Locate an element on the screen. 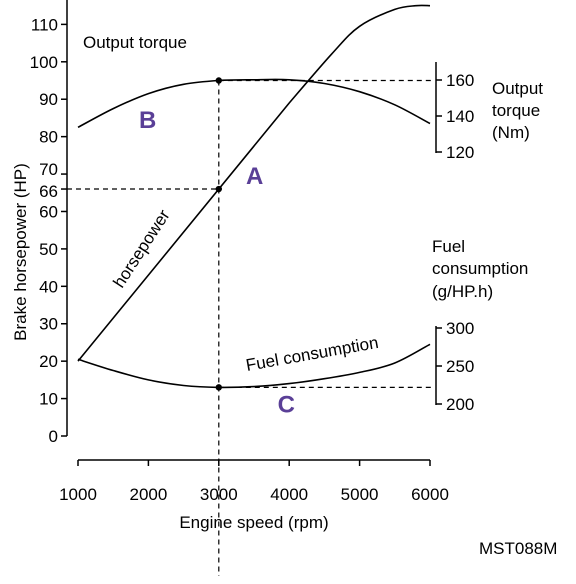 This screenshot has width=576, height=584. torque-tick-label: 140 is located at coordinates (460, 116).